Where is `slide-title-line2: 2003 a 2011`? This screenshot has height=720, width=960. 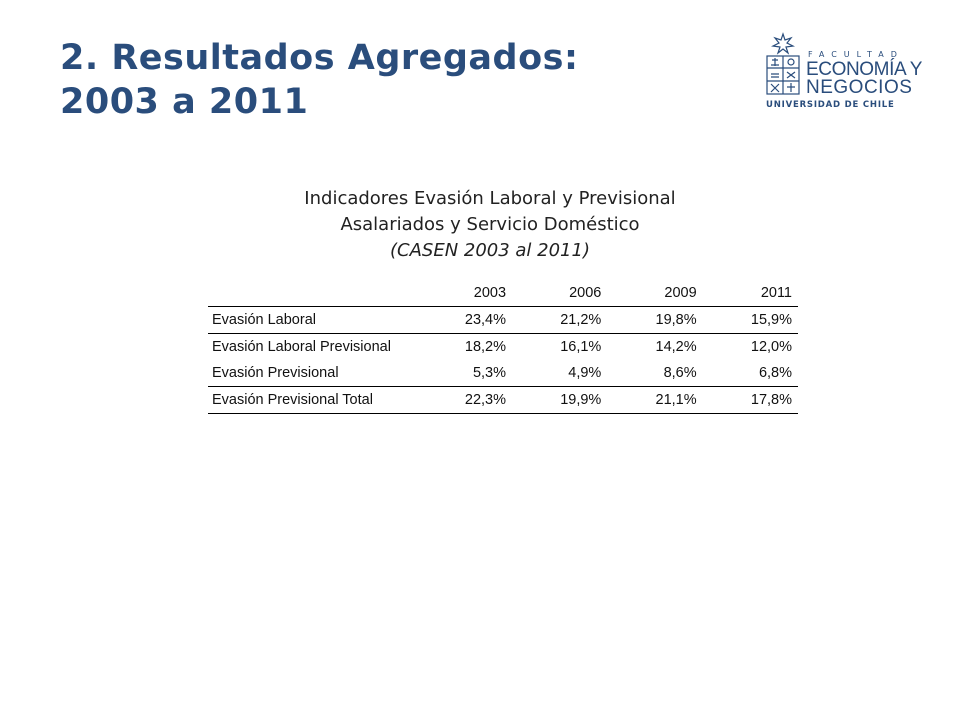
slide-title-line2: 2003 a 2011 is located at coordinates (184, 102).